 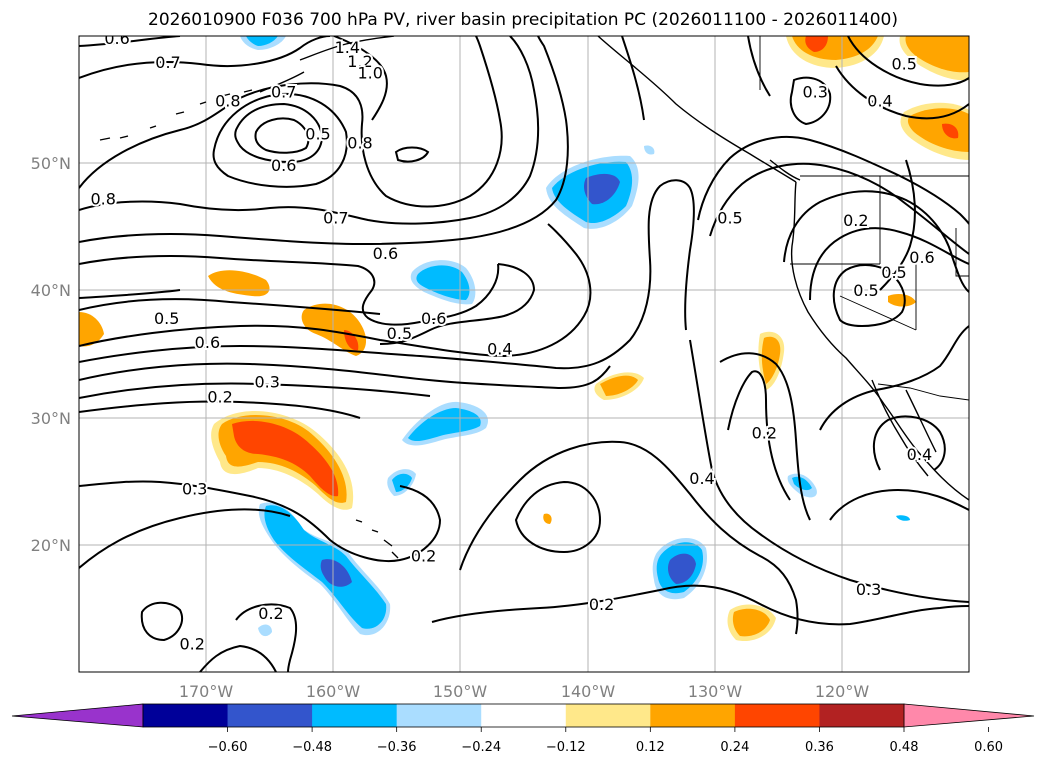 What do you see at coordinates (51, 163) in the screenshot?
I see `lat-tick-label: 50°N` at bounding box center [51, 163].